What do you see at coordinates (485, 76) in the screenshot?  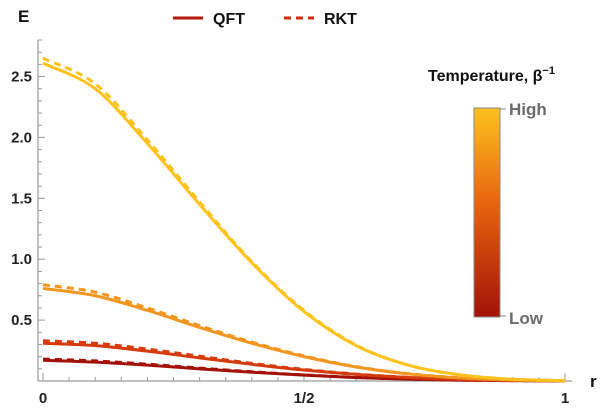 I see `colorbar-title-main: Temperature, β` at bounding box center [485, 76].